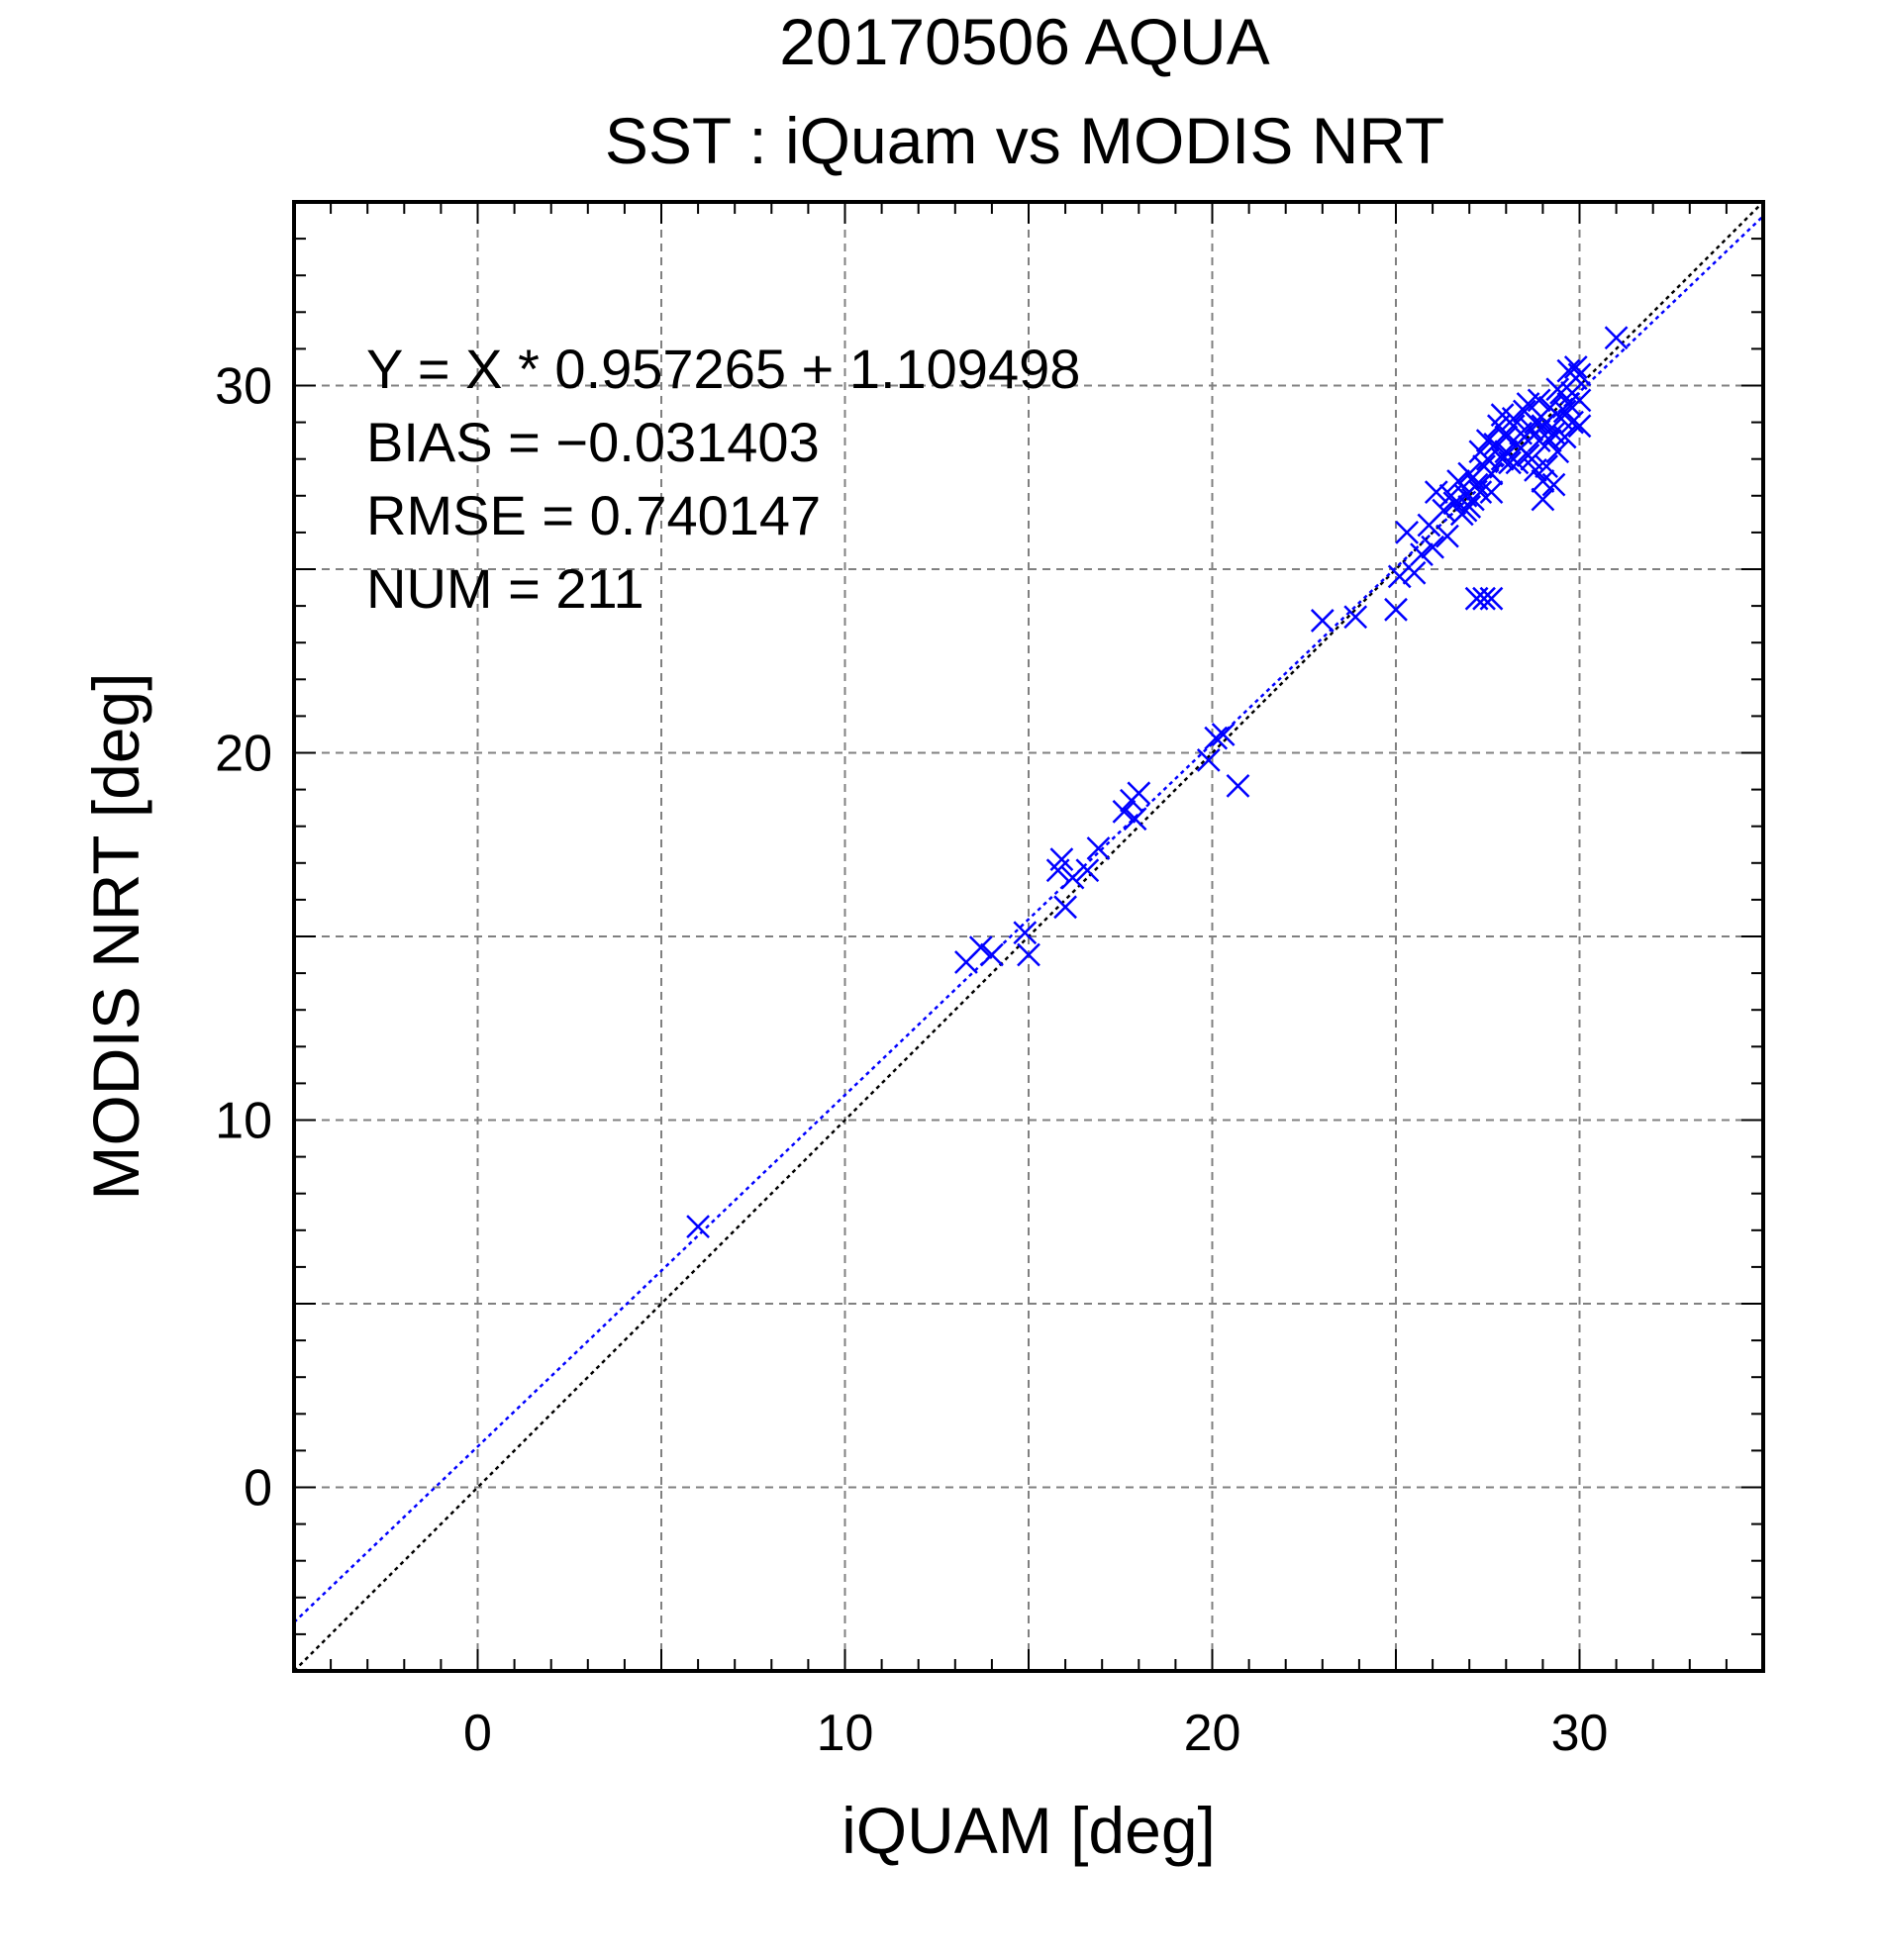  What do you see at coordinates (244, 754) in the screenshot?
I see `y-tick-label: 20` at bounding box center [244, 754].